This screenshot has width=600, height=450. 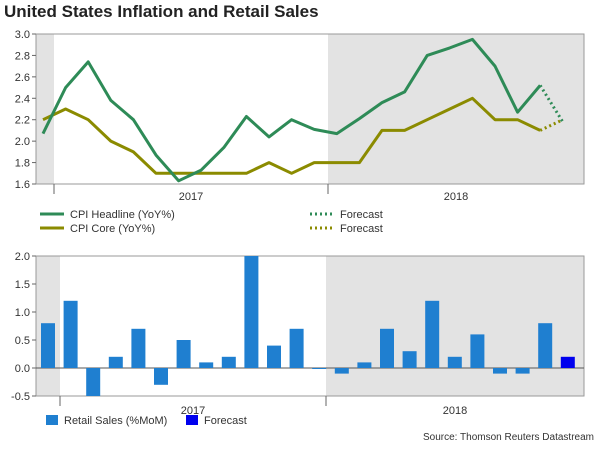 I want to click on legend-label: CPI Headline (YoY%), so click(x=122, y=215).